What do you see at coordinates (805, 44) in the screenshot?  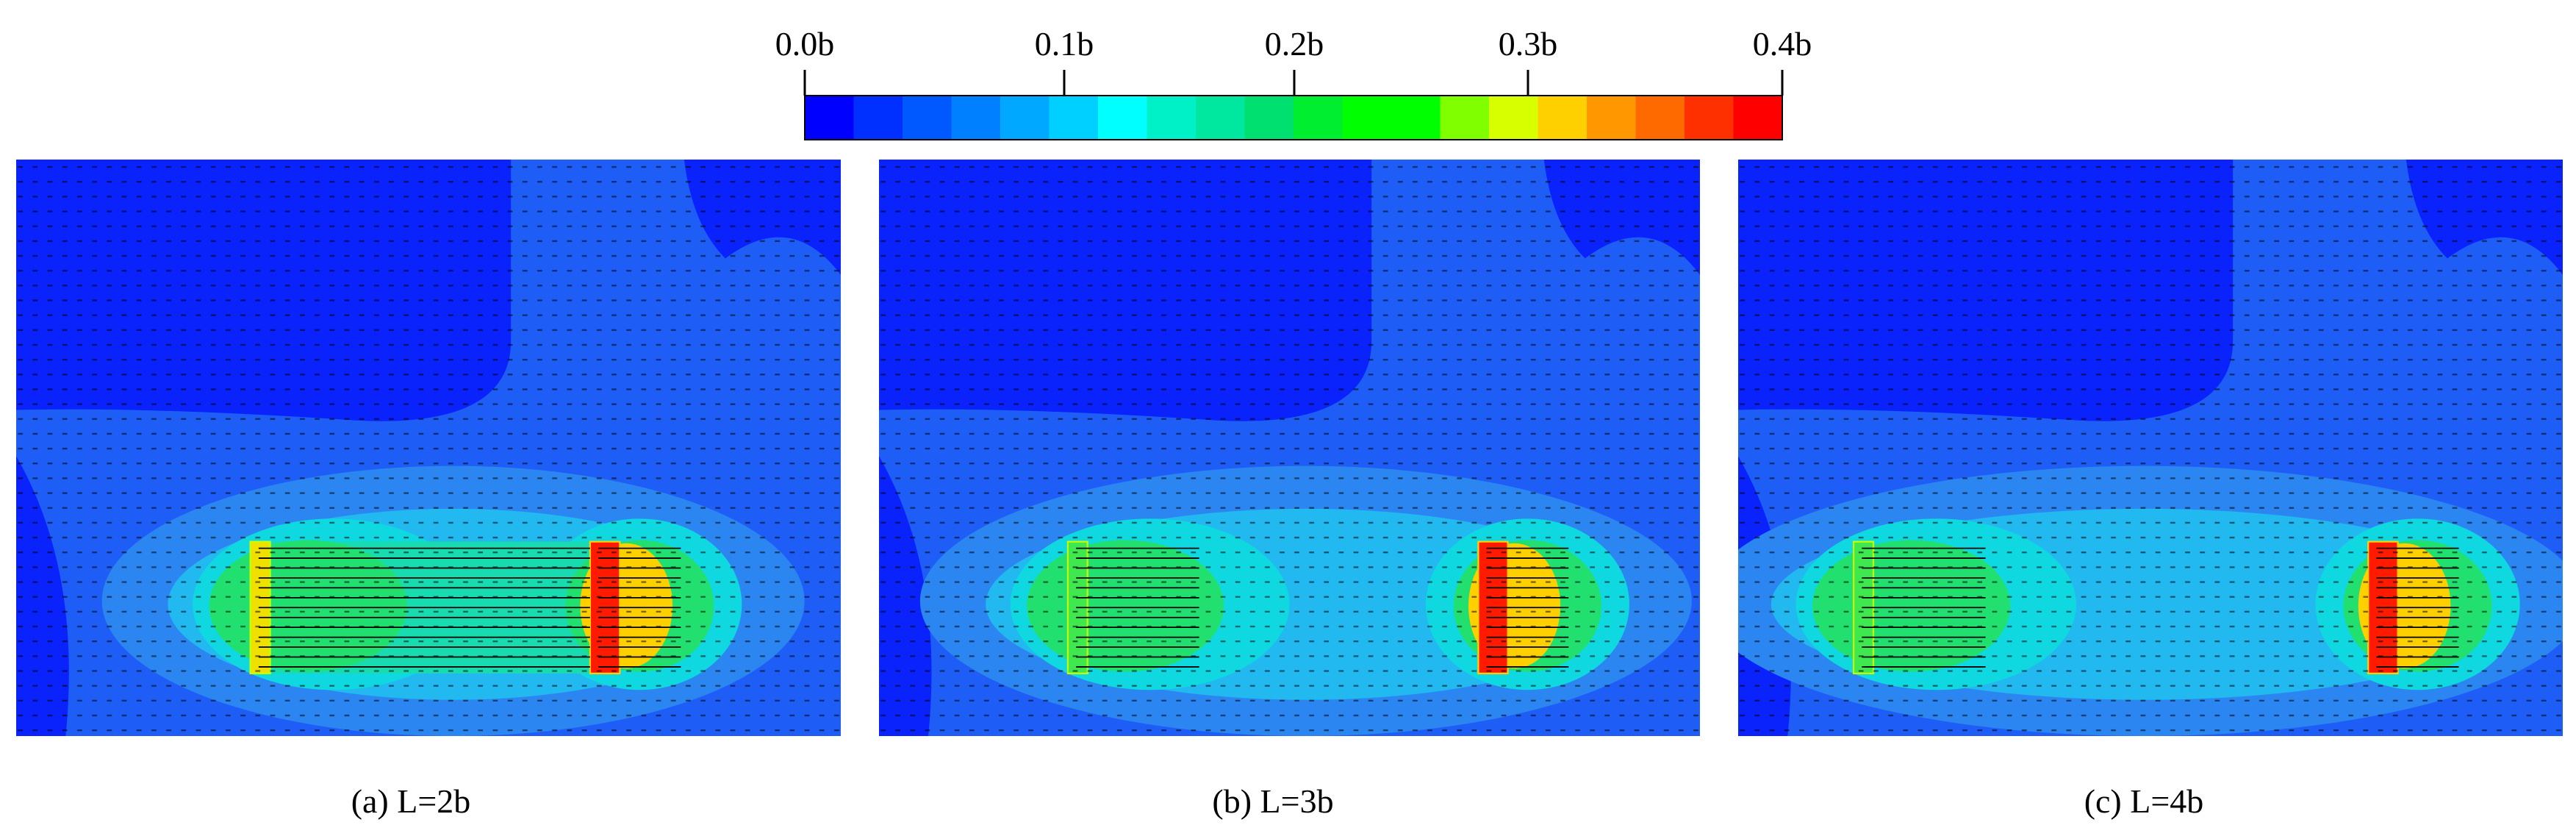 I see `colorbar-tick-label: 0.0b` at bounding box center [805, 44].